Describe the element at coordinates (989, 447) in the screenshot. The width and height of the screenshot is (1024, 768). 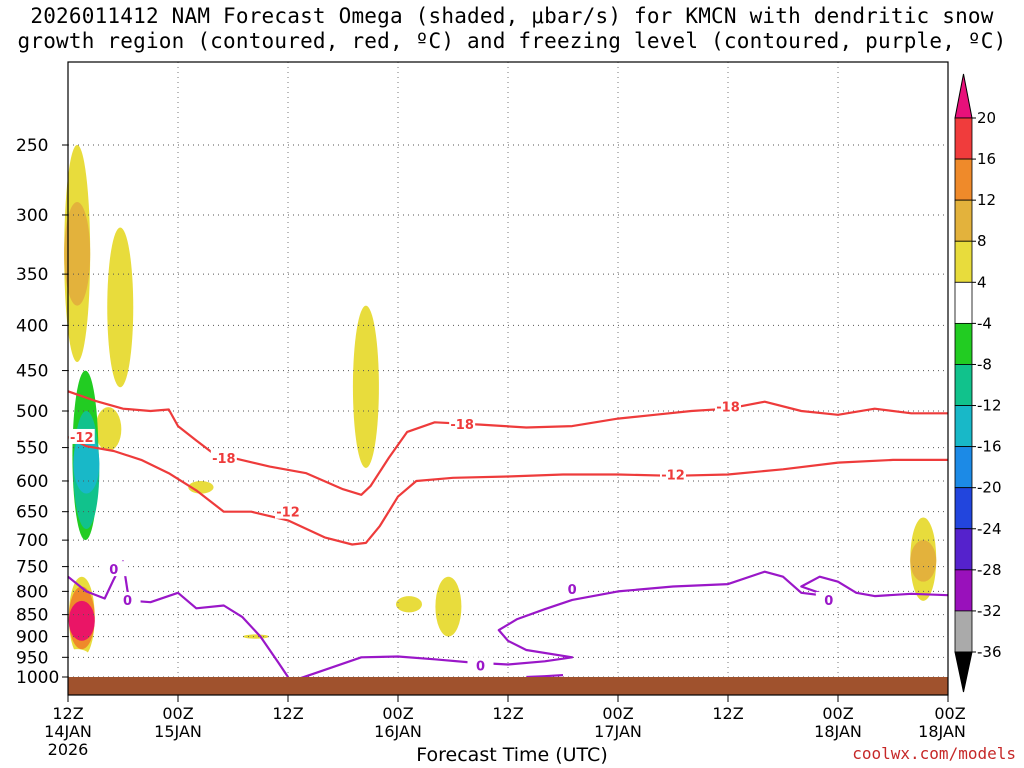
I see `colorbar-label: -16` at that location.